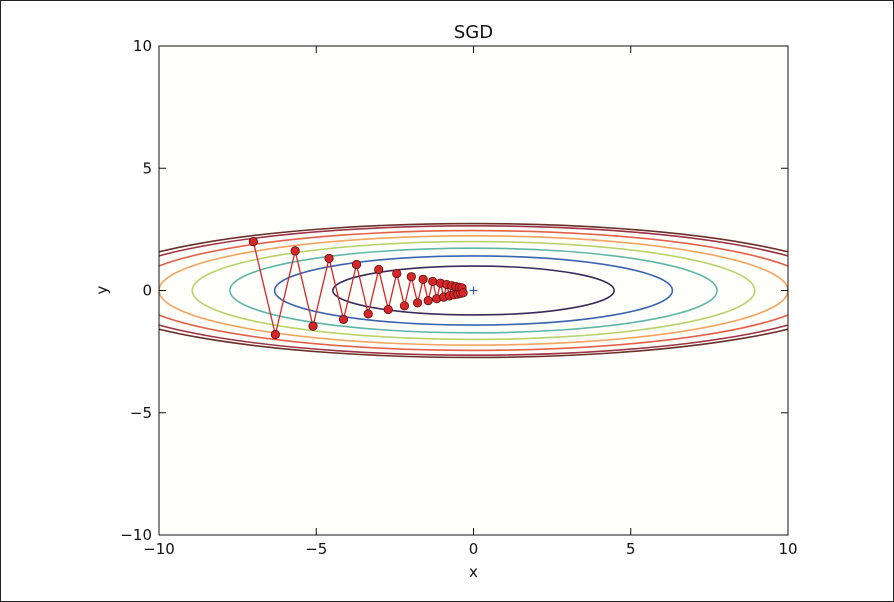 Image resolution: width=894 pixels, height=602 pixels. Describe the element at coordinates (147, 168) in the screenshot. I see `y-tick-label: 5` at that location.